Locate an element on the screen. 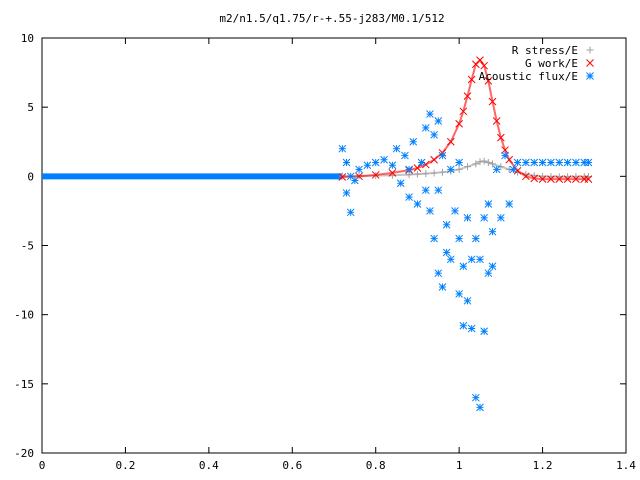  y-tick-label: -15 is located at coordinates (24, 384).